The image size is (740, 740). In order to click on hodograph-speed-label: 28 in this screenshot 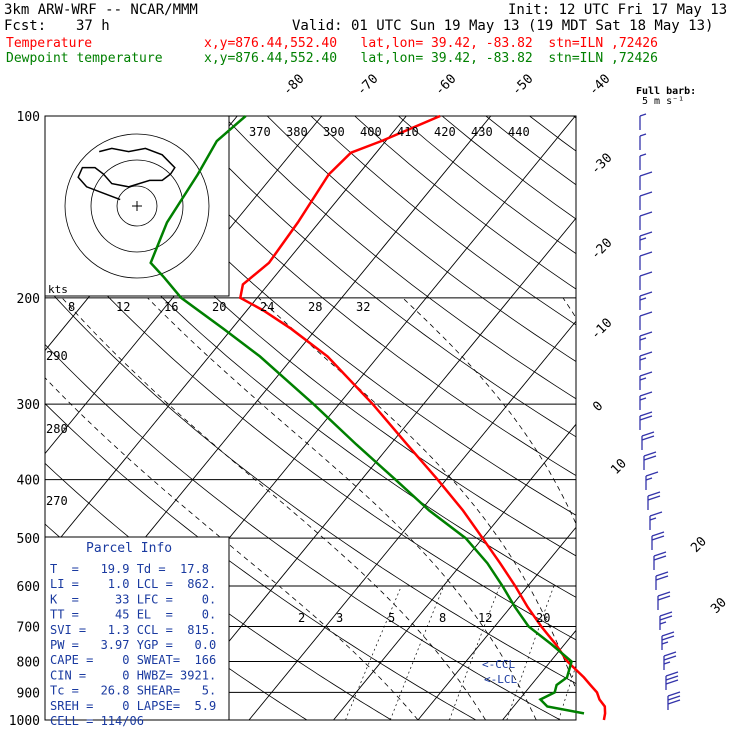, I will do `click(315, 307)`.